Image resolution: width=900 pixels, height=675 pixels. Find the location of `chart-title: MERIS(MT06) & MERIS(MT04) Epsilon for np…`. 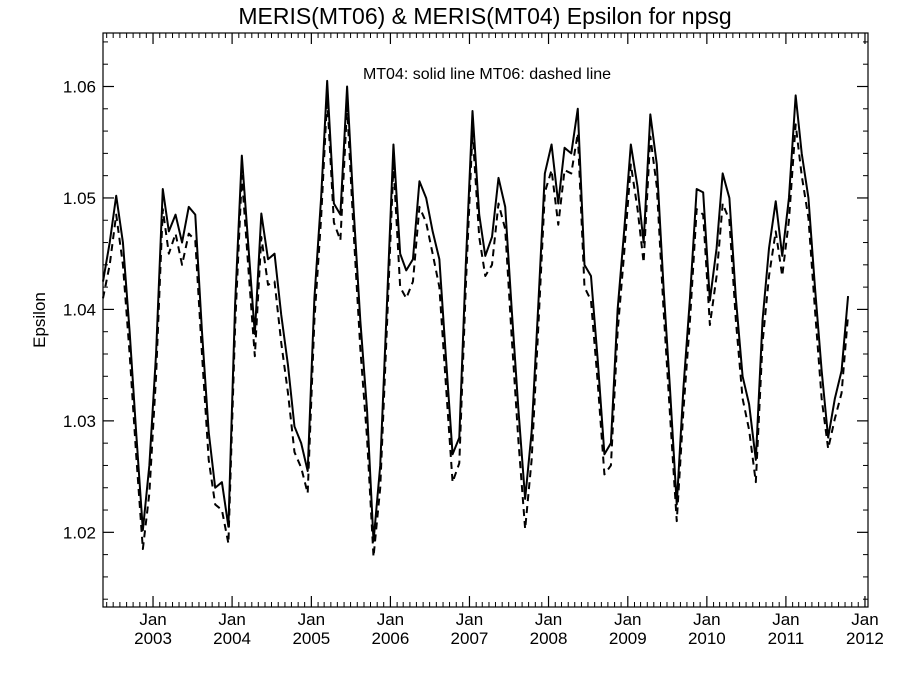

chart-title: MERIS(MT06) & MERIS(MT04) Epsilon for np… is located at coordinates (484, 16).